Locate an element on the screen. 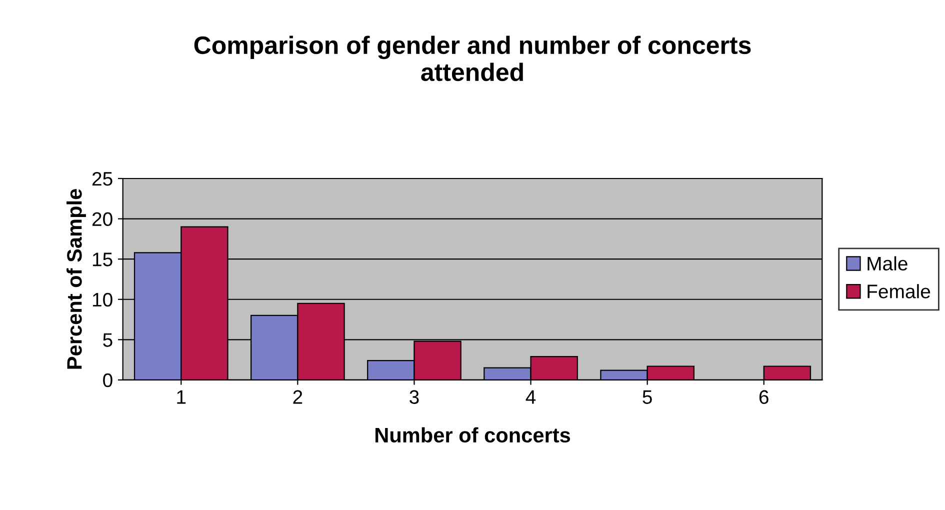 This screenshot has height=510, width=945. x-tick-label: 1 is located at coordinates (181, 397).